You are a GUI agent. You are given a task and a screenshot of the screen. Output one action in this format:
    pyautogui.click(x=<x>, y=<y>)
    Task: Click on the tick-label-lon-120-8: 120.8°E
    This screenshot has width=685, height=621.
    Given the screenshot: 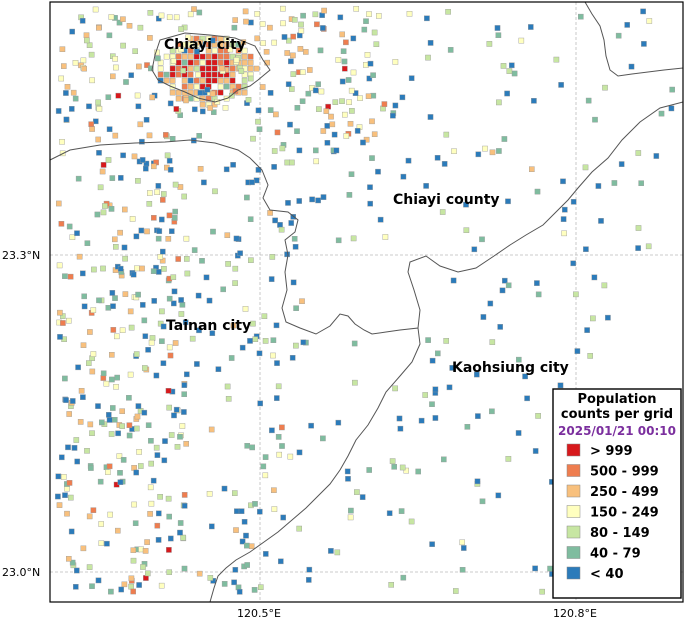 What is the action you would take?
    pyautogui.click(x=575, y=613)
    